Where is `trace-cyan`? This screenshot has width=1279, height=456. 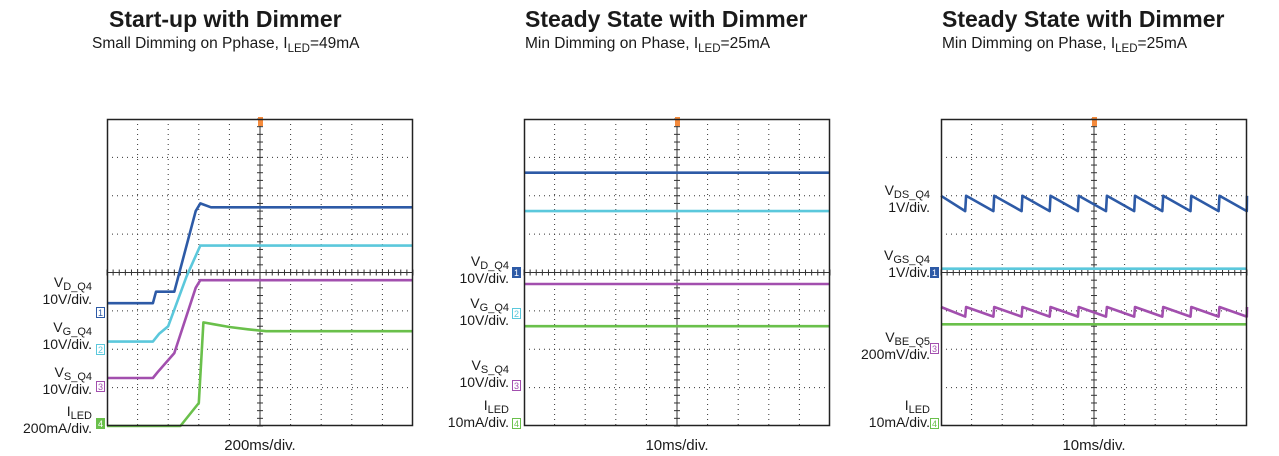
trace-cyan is located at coordinates (260, 293).